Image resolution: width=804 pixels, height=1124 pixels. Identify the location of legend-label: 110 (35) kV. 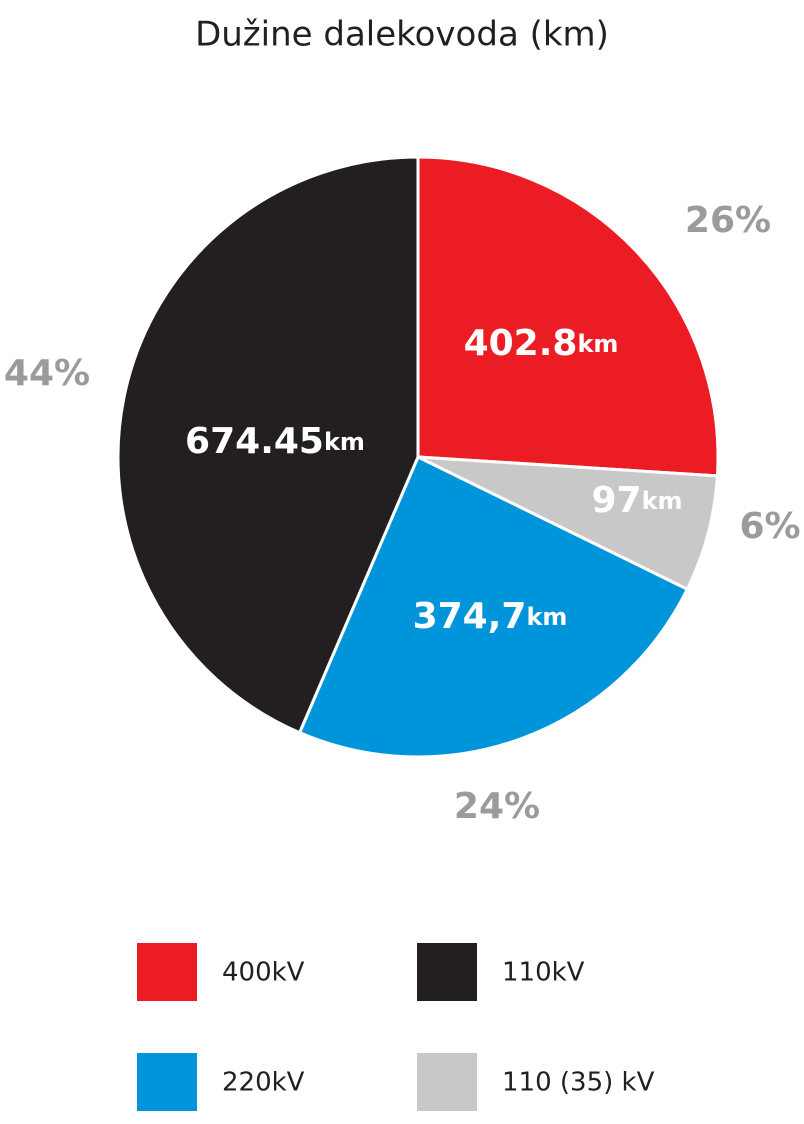
(578, 1083).